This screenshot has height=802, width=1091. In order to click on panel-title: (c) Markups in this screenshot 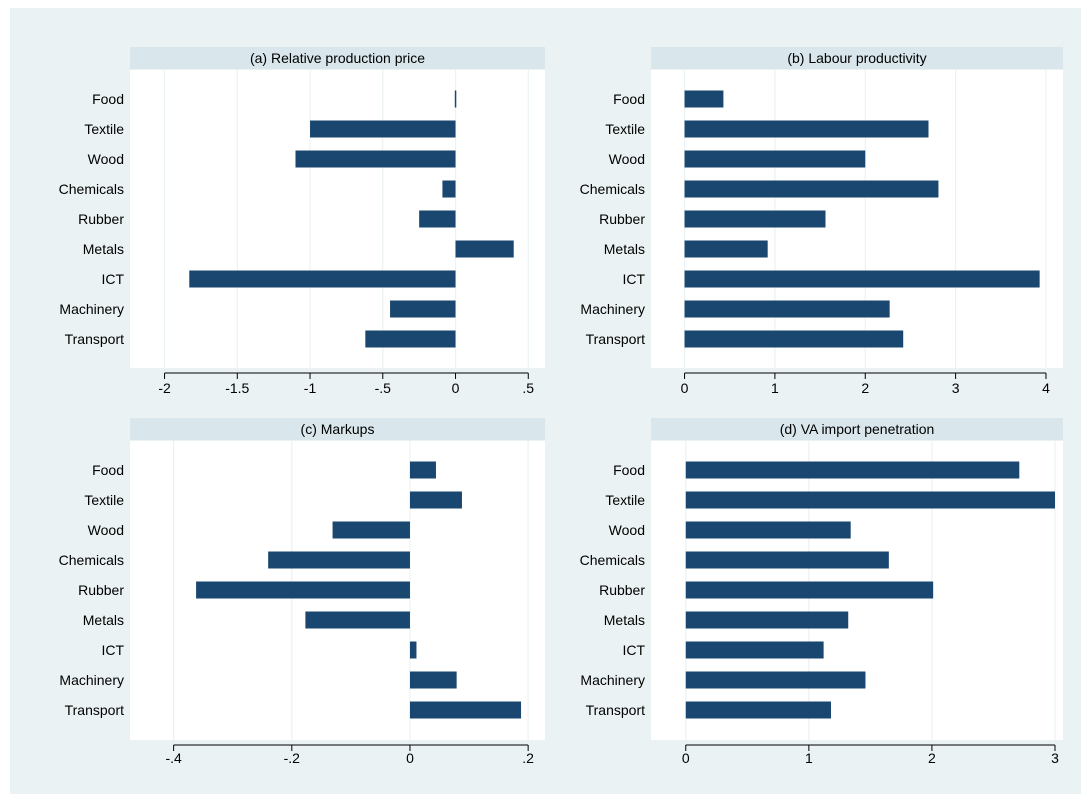, I will do `click(338, 429)`.